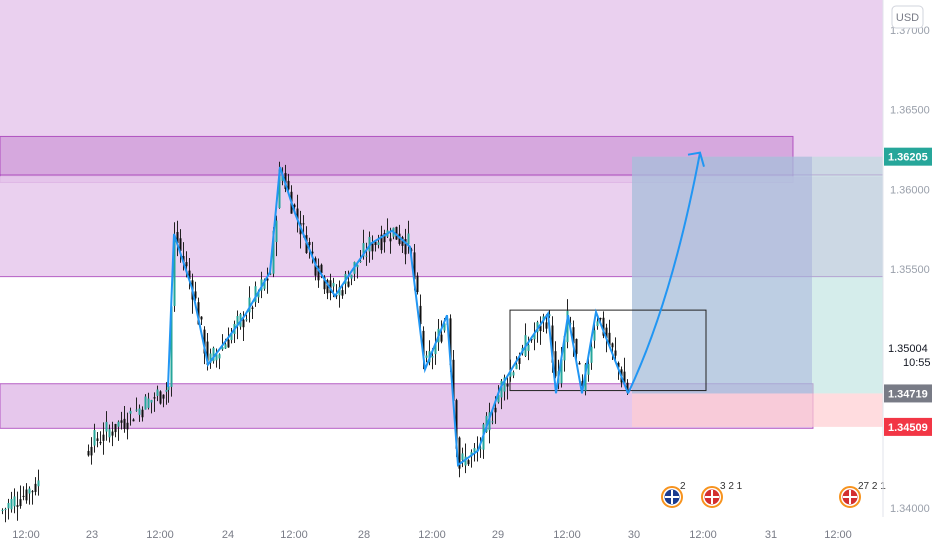  I want to click on event-marker-count: 2, so click(683, 486).